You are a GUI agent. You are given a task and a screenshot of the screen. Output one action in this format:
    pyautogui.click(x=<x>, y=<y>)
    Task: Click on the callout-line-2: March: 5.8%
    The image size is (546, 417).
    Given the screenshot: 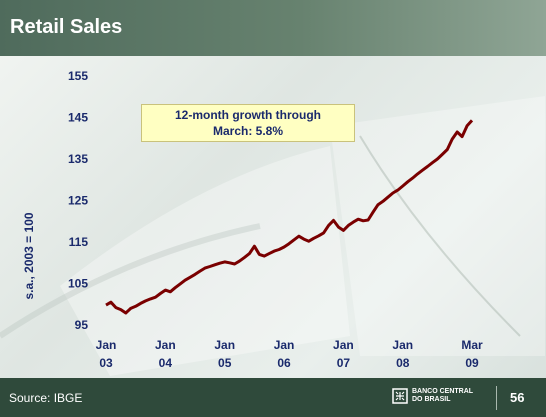 What is the action you would take?
    pyautogui.click(x=248, y=131)
    